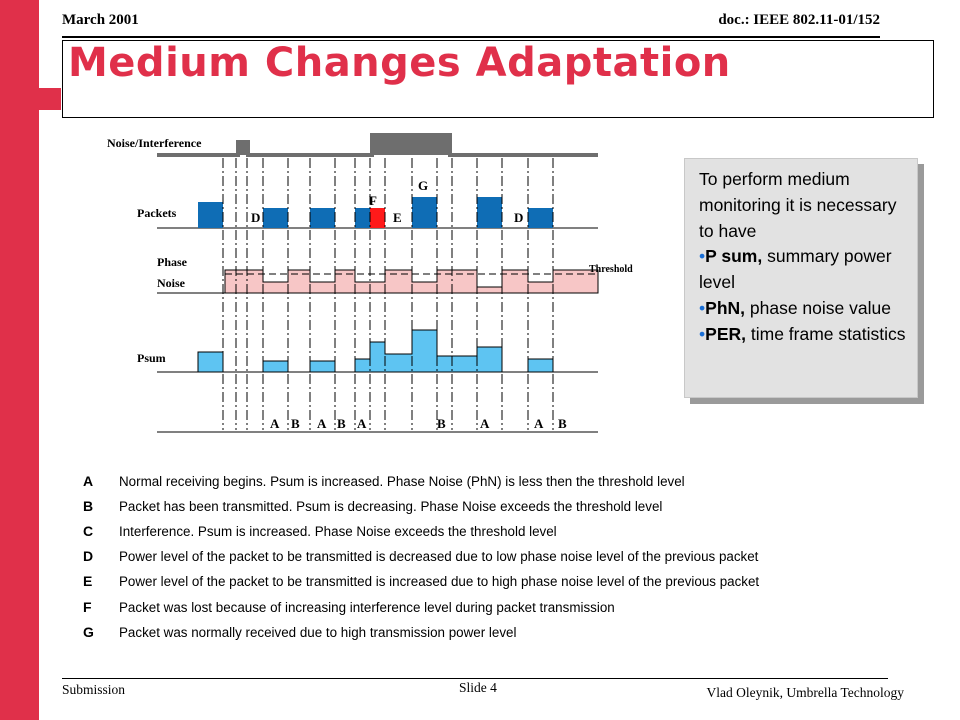 This screenshot has width=960, height=720. I want to click on packet-letter-d1: D, so click(255, 217).